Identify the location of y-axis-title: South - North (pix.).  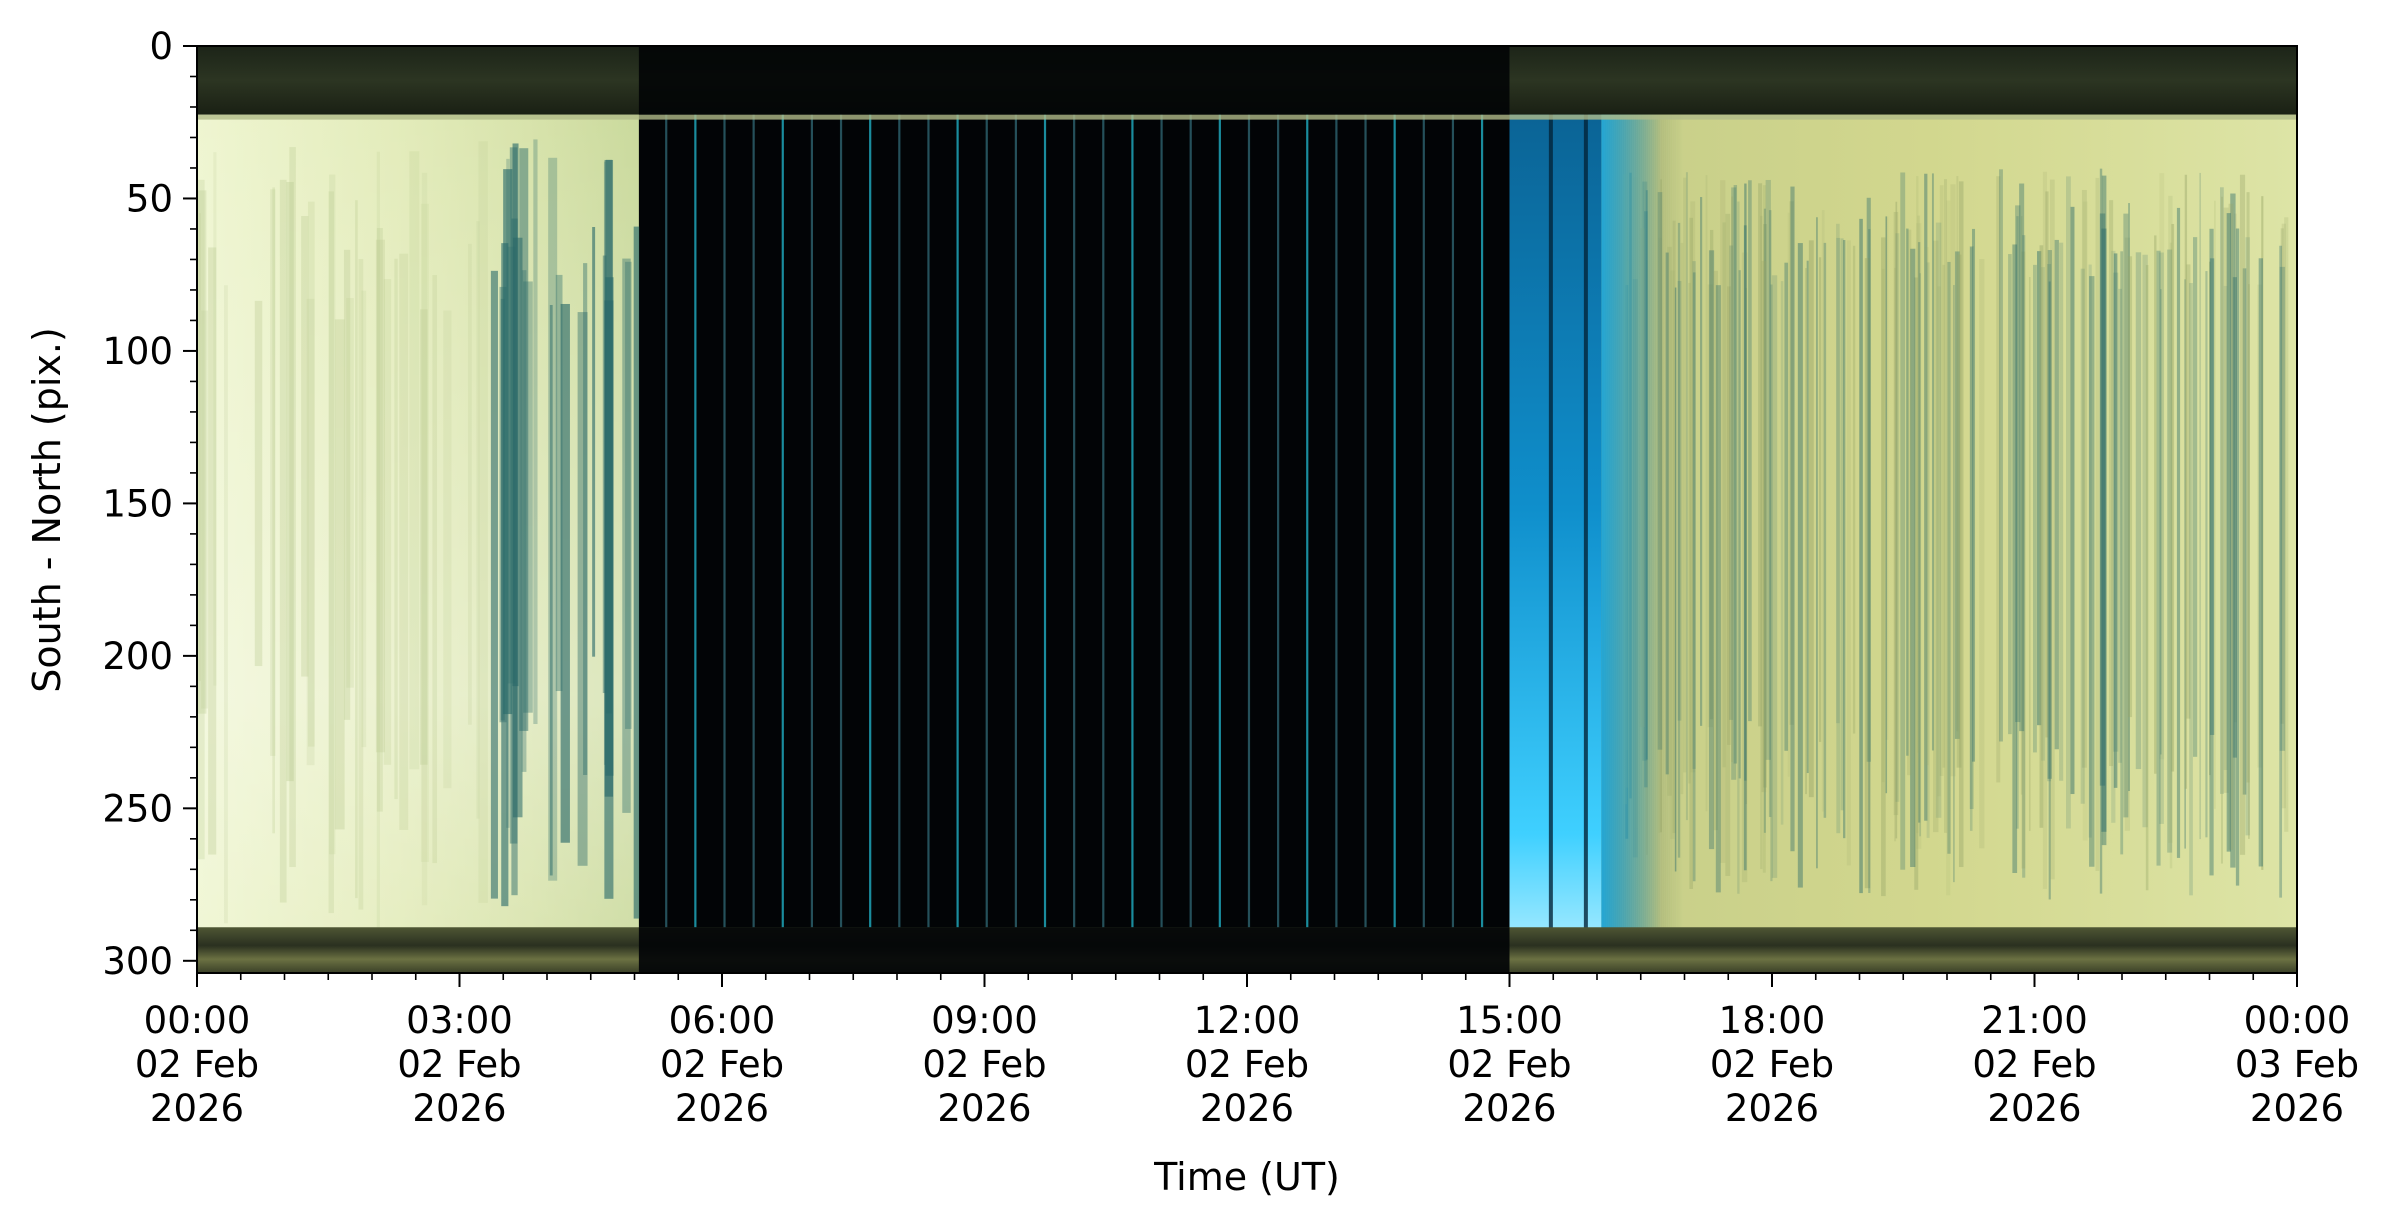
(47, 510).